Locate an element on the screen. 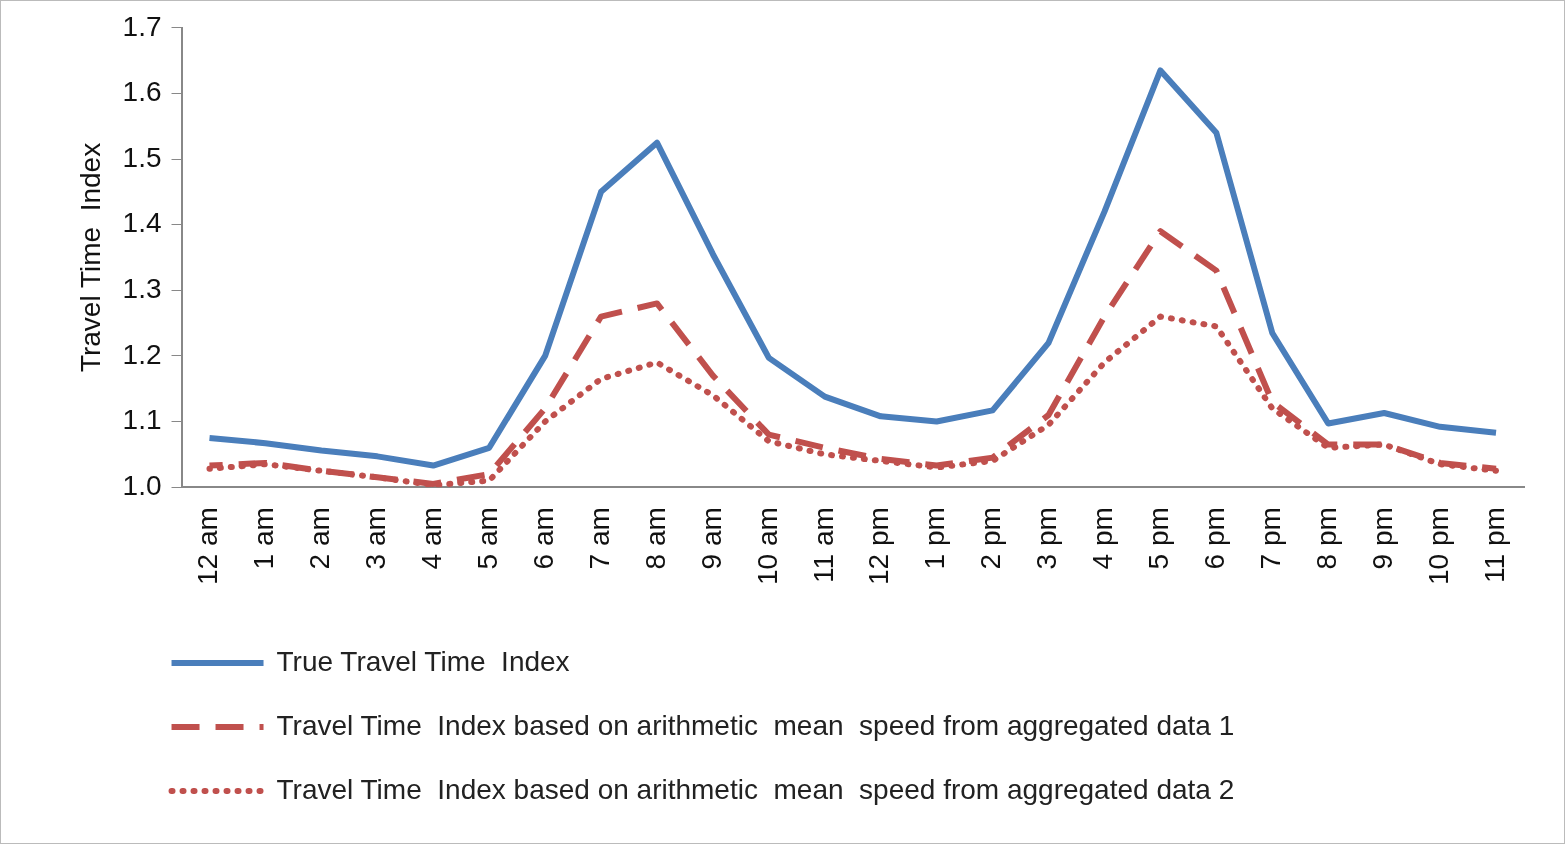  x-tick-label: 1 am is located at coordinates (264, 538).